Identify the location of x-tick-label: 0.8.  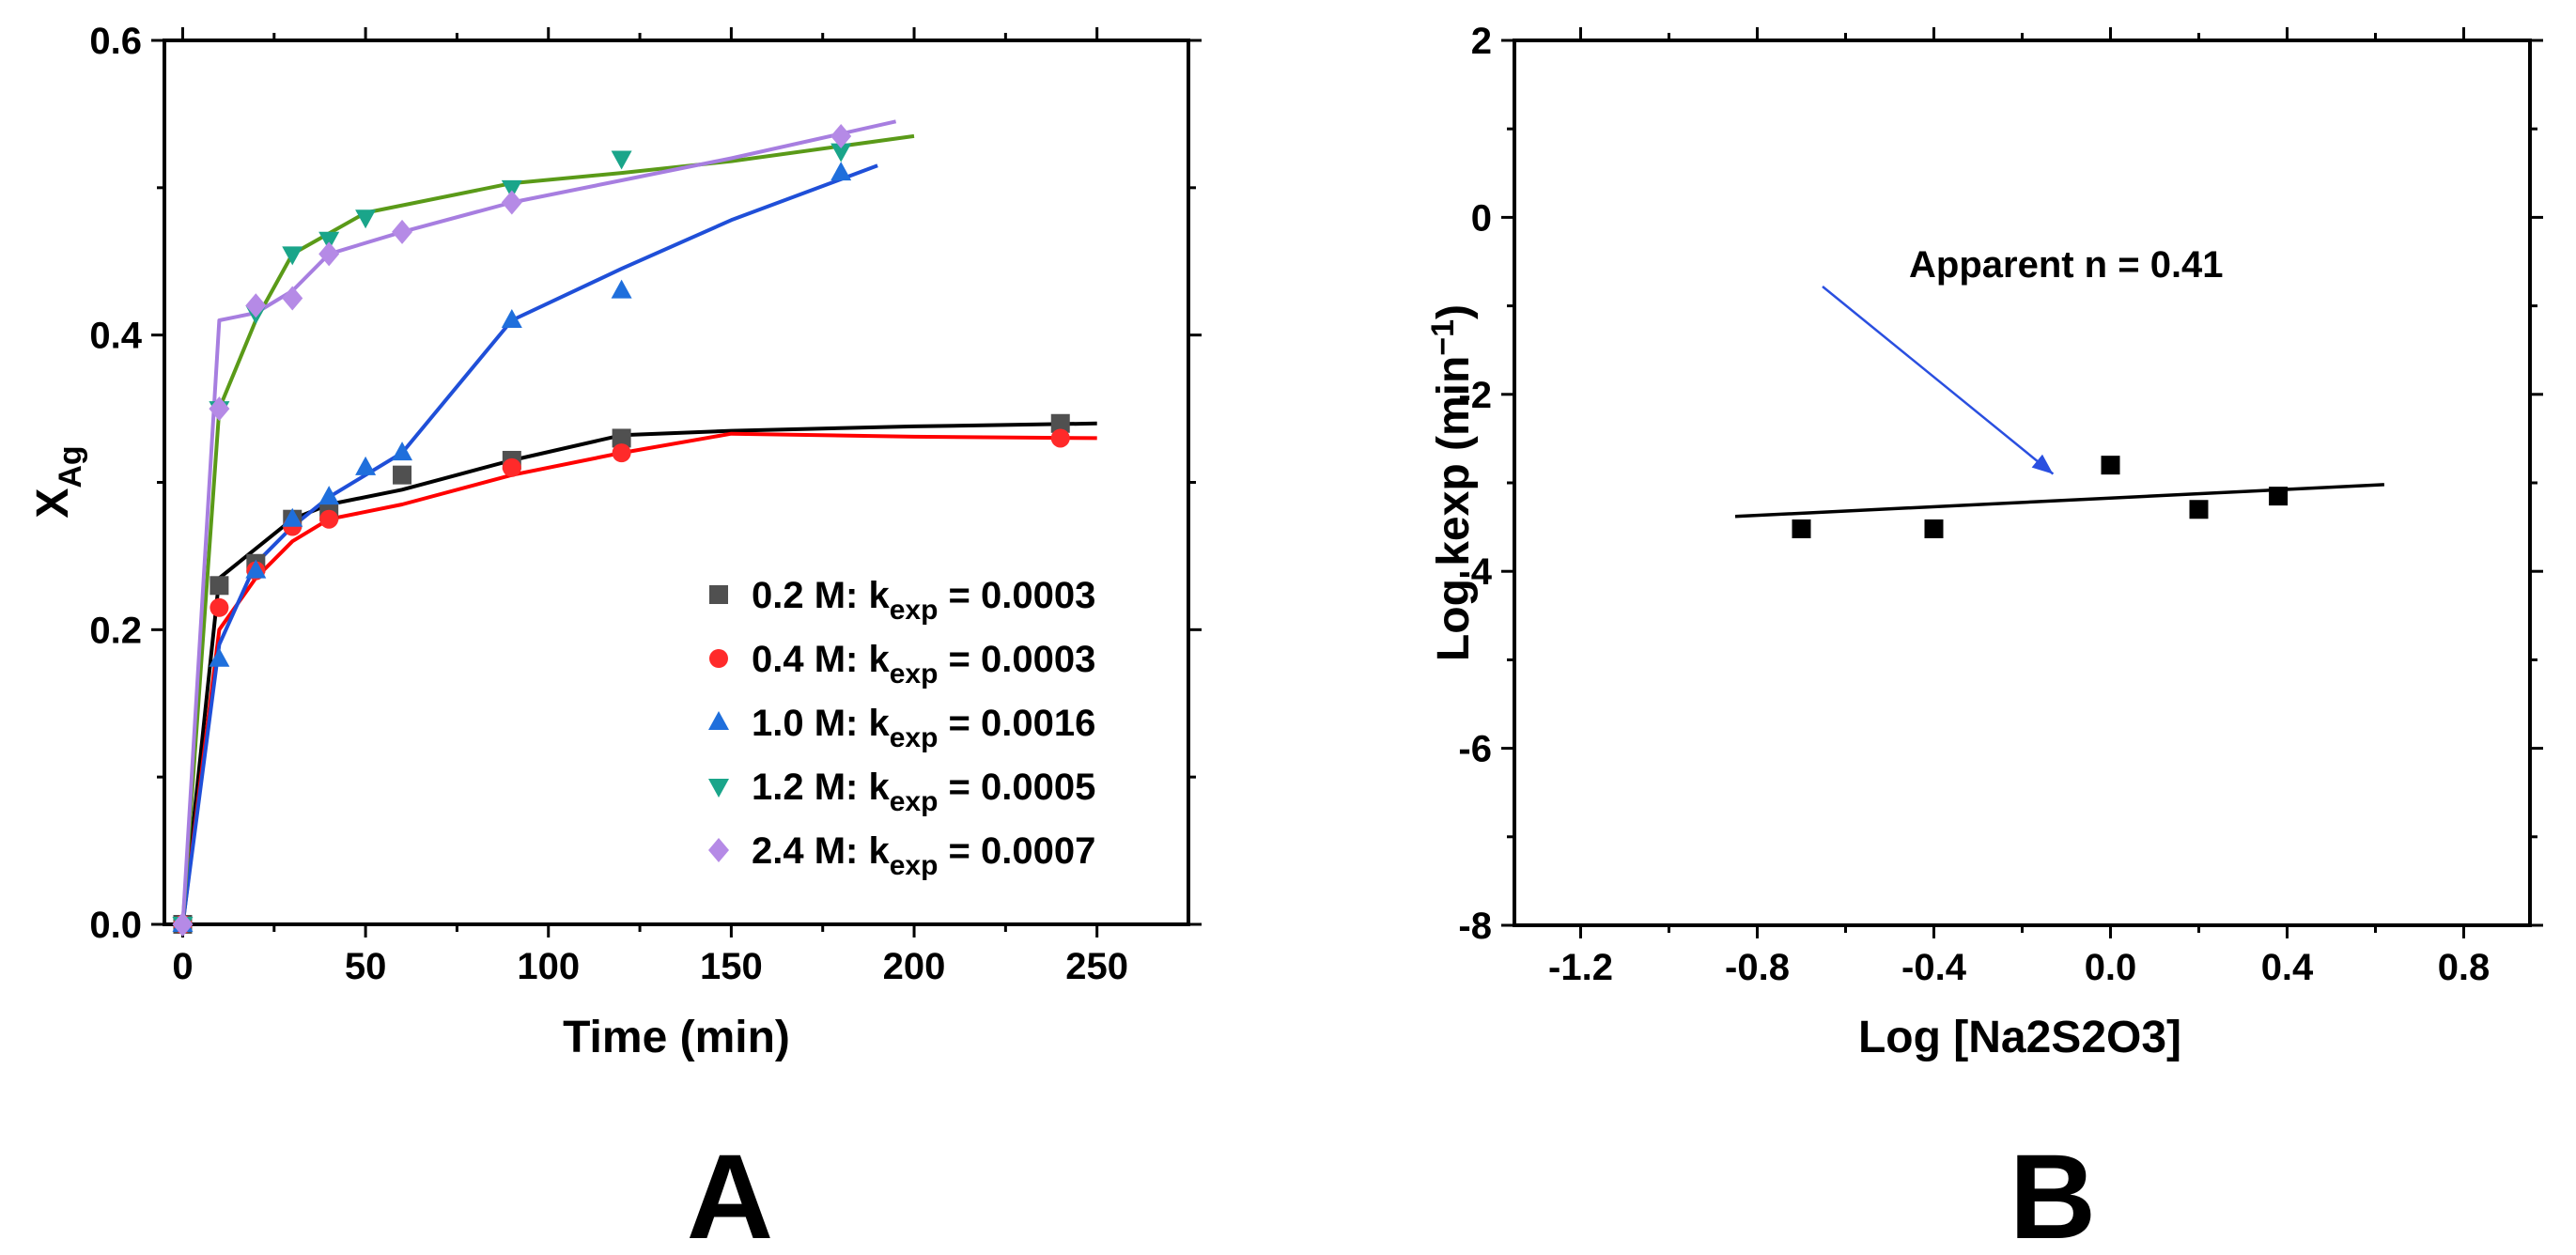
(2464, 967).